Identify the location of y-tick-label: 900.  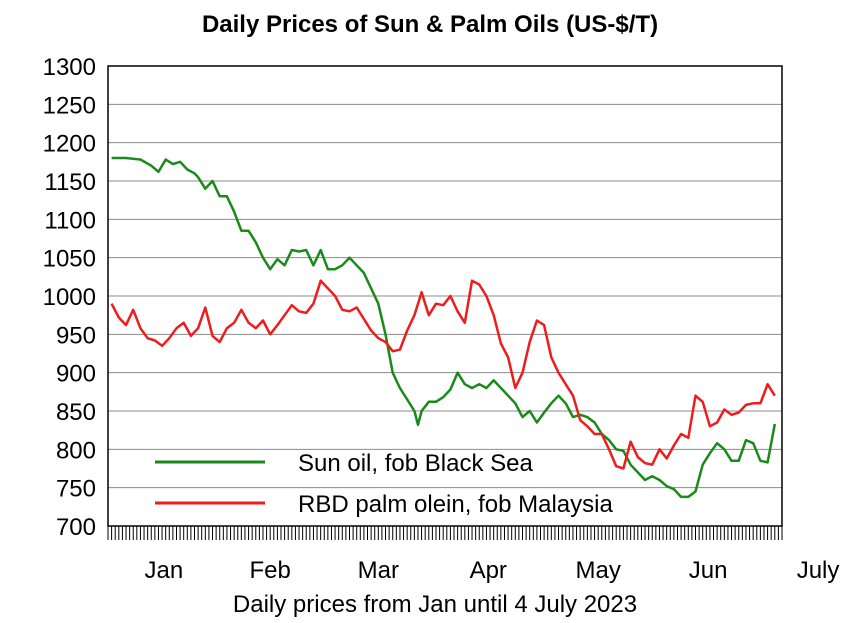
(76, 374).